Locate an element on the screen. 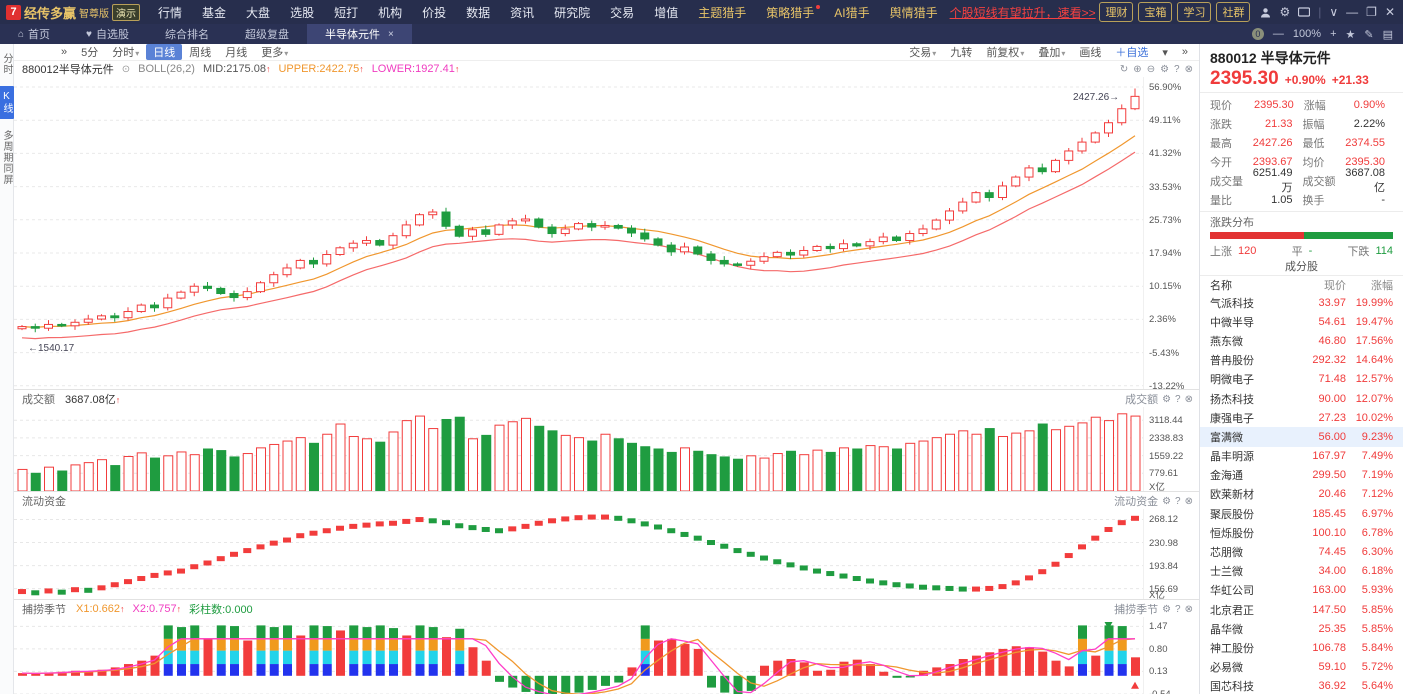 Image resolution: width=1403 pixels, height=694 pixels. tool-更多: 更多▾ is located at coordinates (275, 53).